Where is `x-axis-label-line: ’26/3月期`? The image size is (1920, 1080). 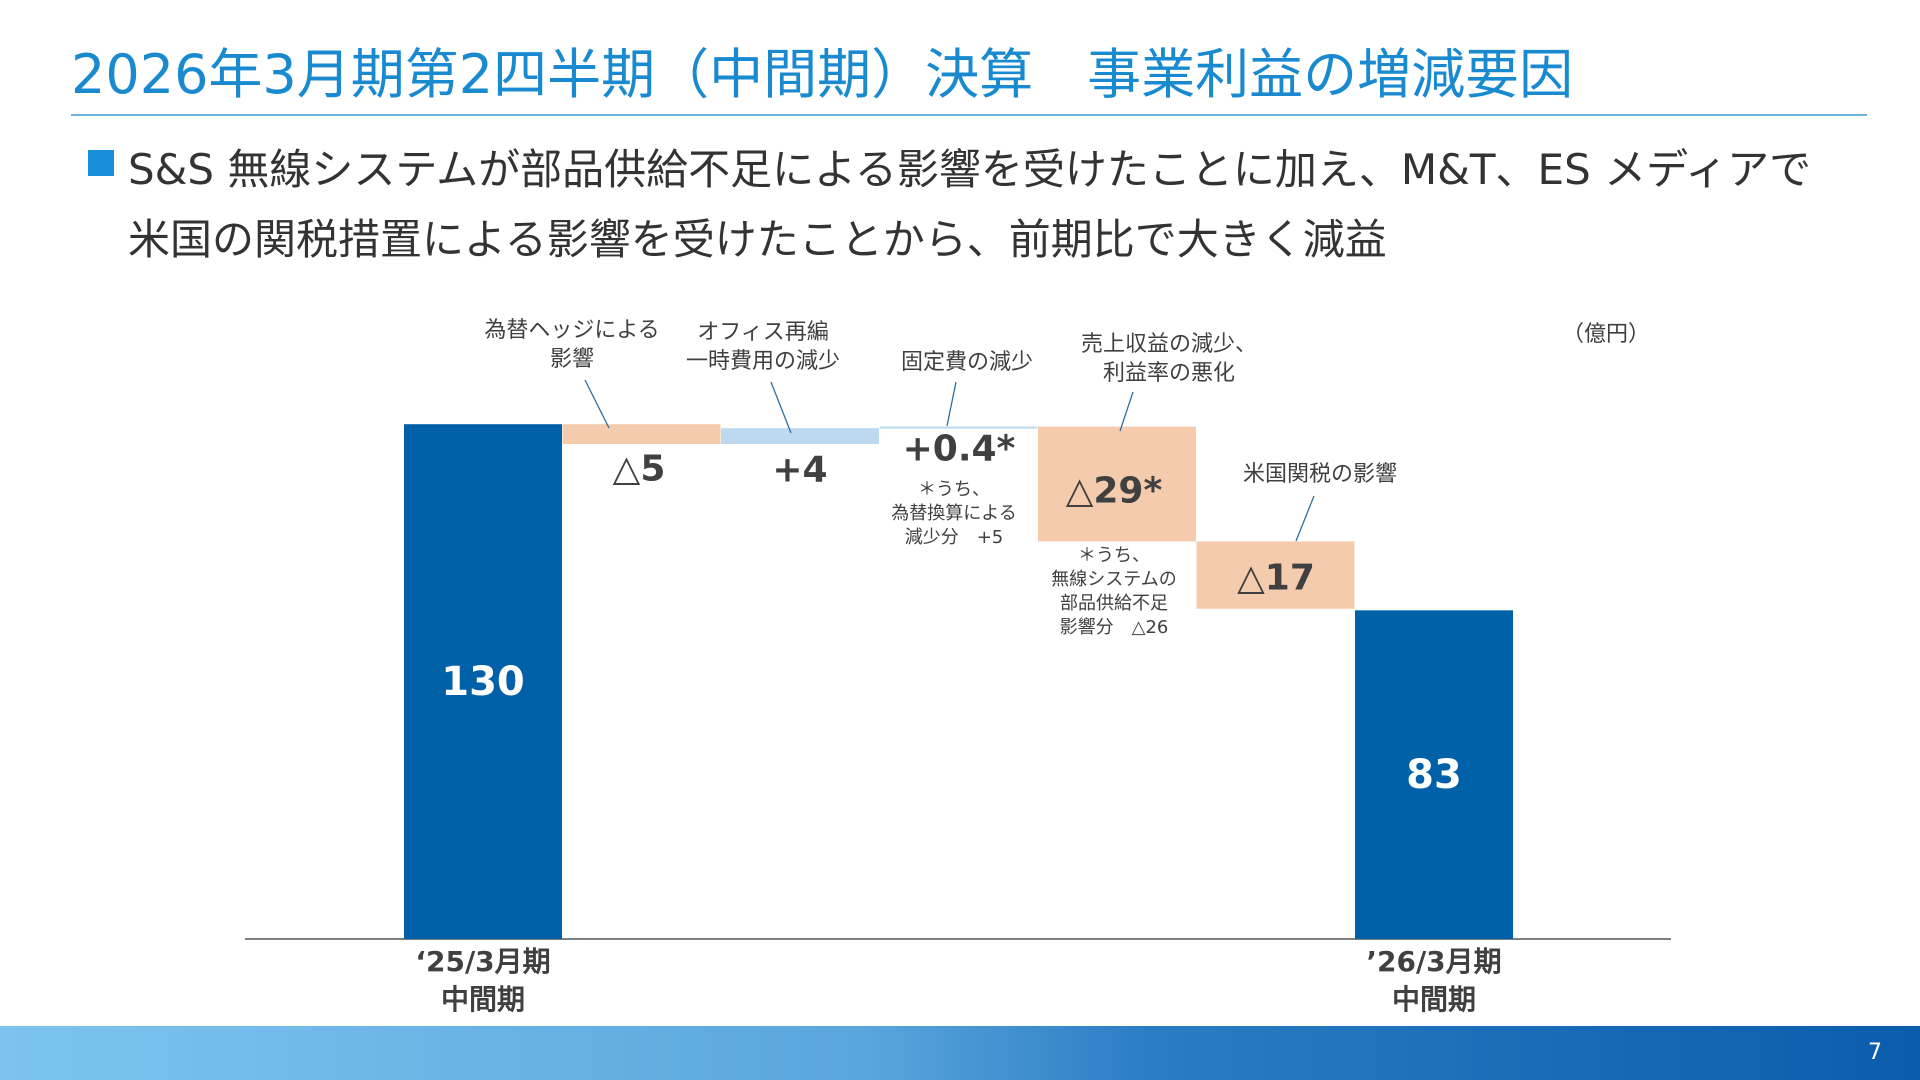 x-axis-label-line: ’26/3月期 is located at coordinates (1434, 961).